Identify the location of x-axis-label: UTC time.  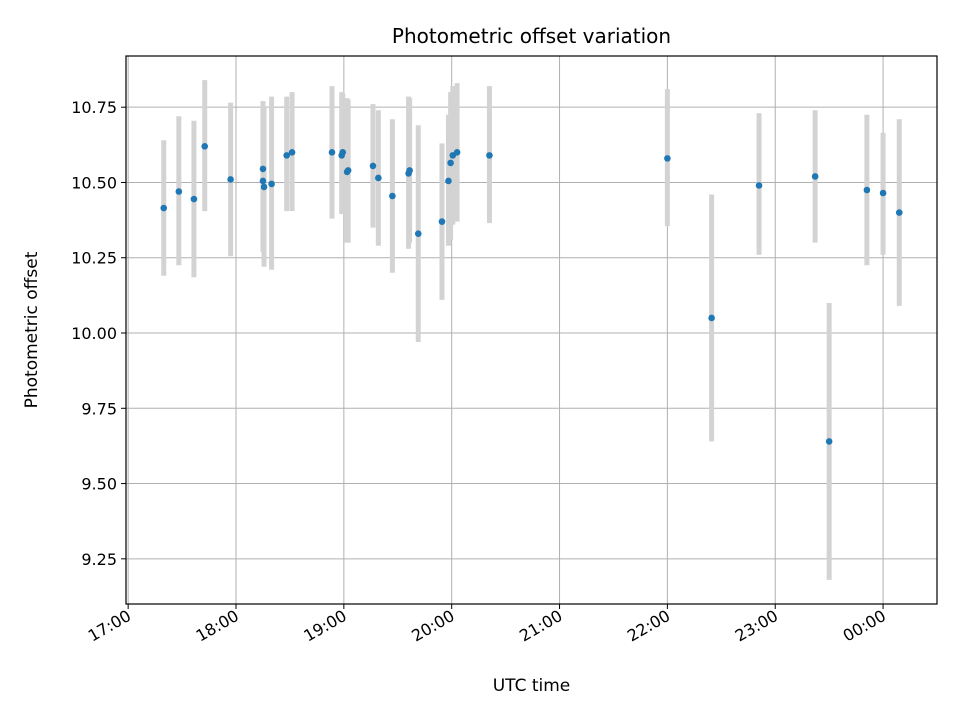
(532, 686).